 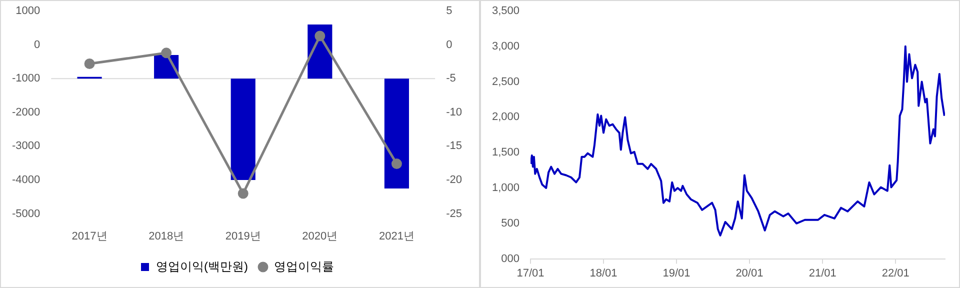 What do you see at coordinates (510, 258) in the screenshot?
I see `y-tick-label: 000` at bounding box center [510, 258].